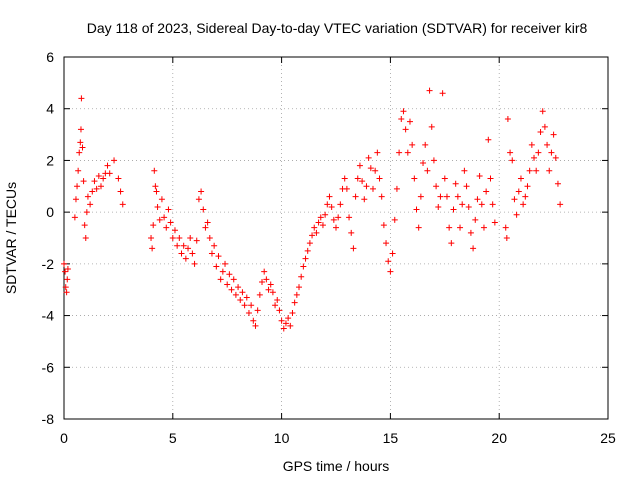 The width and height of the screenshot is (640, 480). I want to click on x-tick-label: 20, so click(499, 438).